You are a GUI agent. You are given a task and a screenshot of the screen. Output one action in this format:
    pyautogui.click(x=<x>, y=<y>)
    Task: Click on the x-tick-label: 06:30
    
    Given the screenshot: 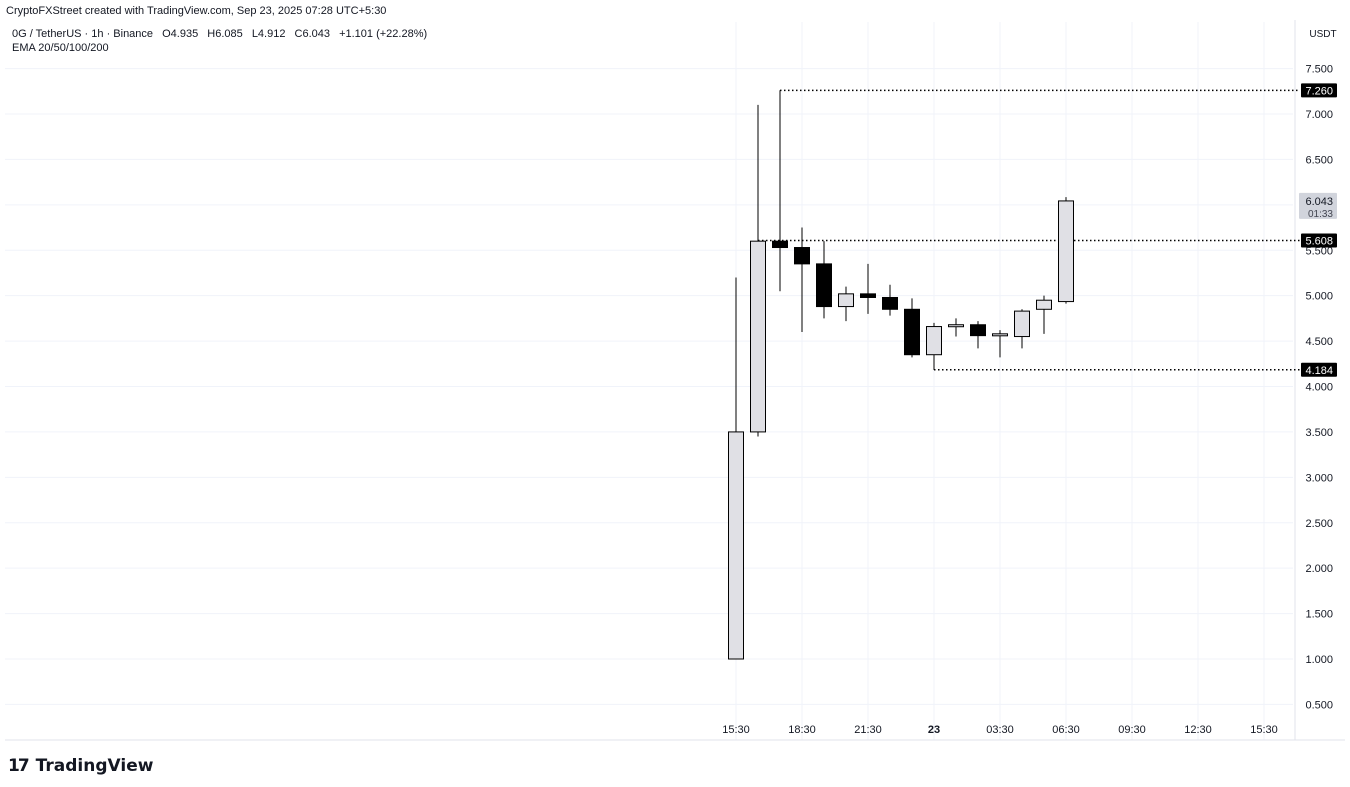 What is the action you would take?
    pyautogui.click(x=1066, y=730)
    